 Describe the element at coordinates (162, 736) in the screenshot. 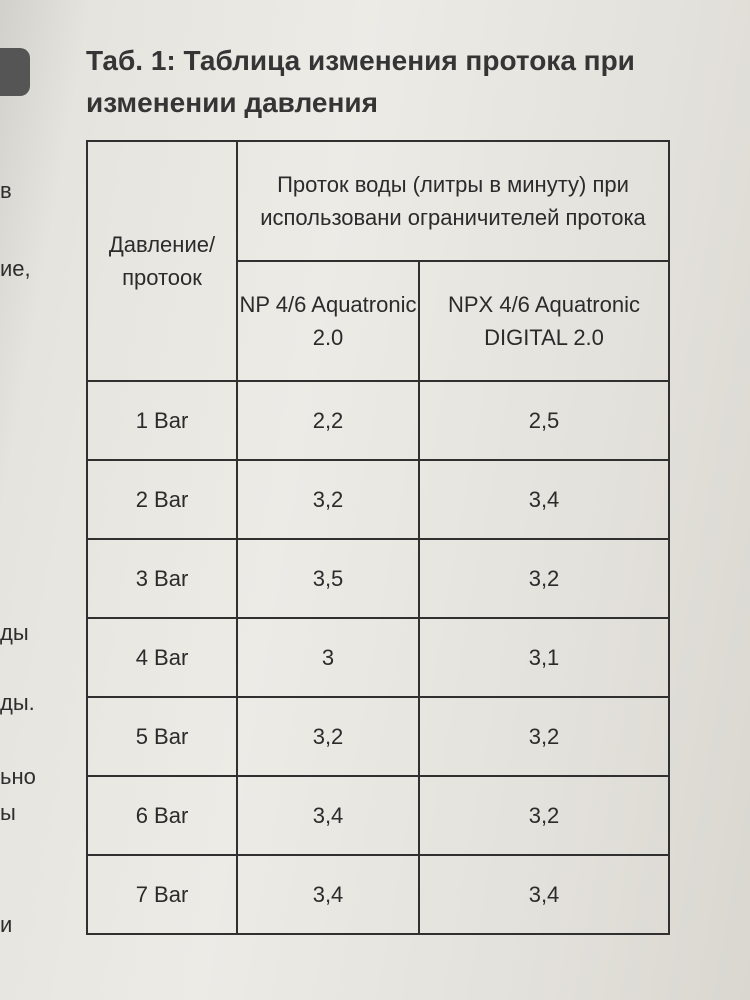

I see `pressure-cell: 5 Bar` at that location.